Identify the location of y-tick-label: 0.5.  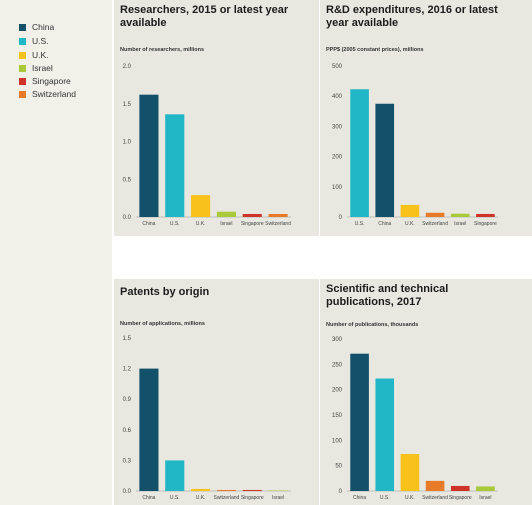
(127, 180).